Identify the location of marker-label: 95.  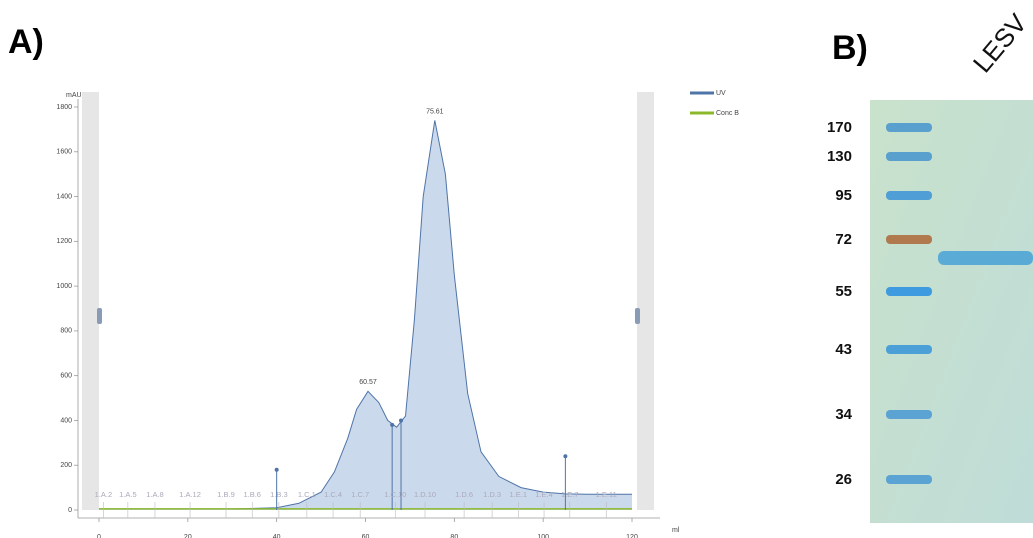
(843, 195).